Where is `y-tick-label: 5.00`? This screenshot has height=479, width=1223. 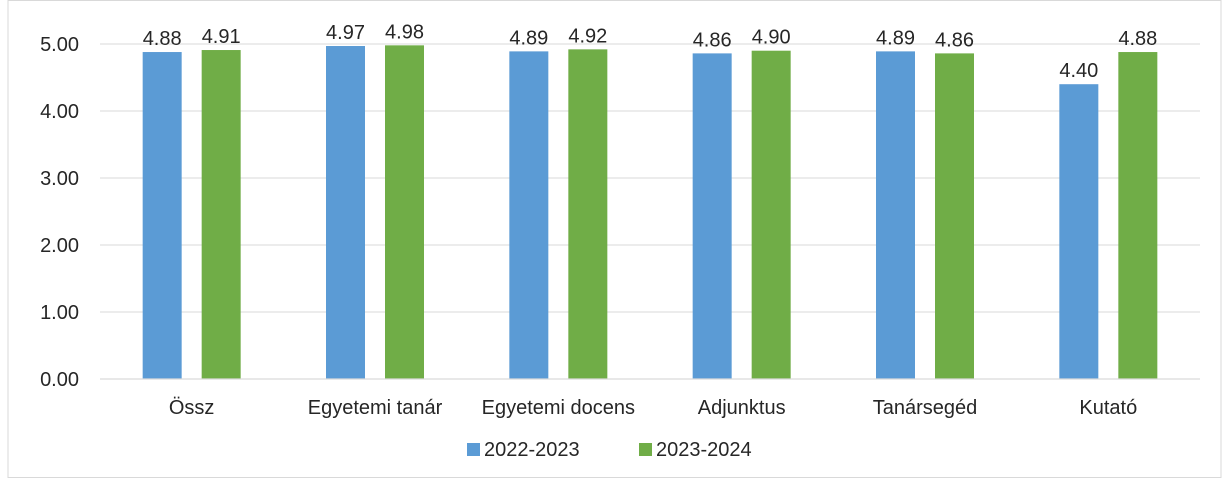 y-tick-label: 5.00 is located at coordinates (59, 45).